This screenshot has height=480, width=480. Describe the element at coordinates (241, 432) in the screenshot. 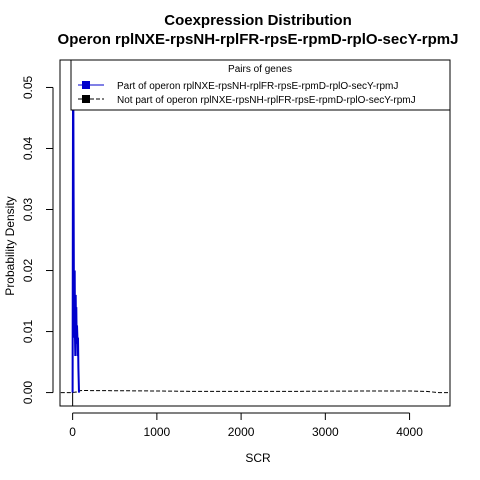

I see `x-tick-label: 2000` at that location.